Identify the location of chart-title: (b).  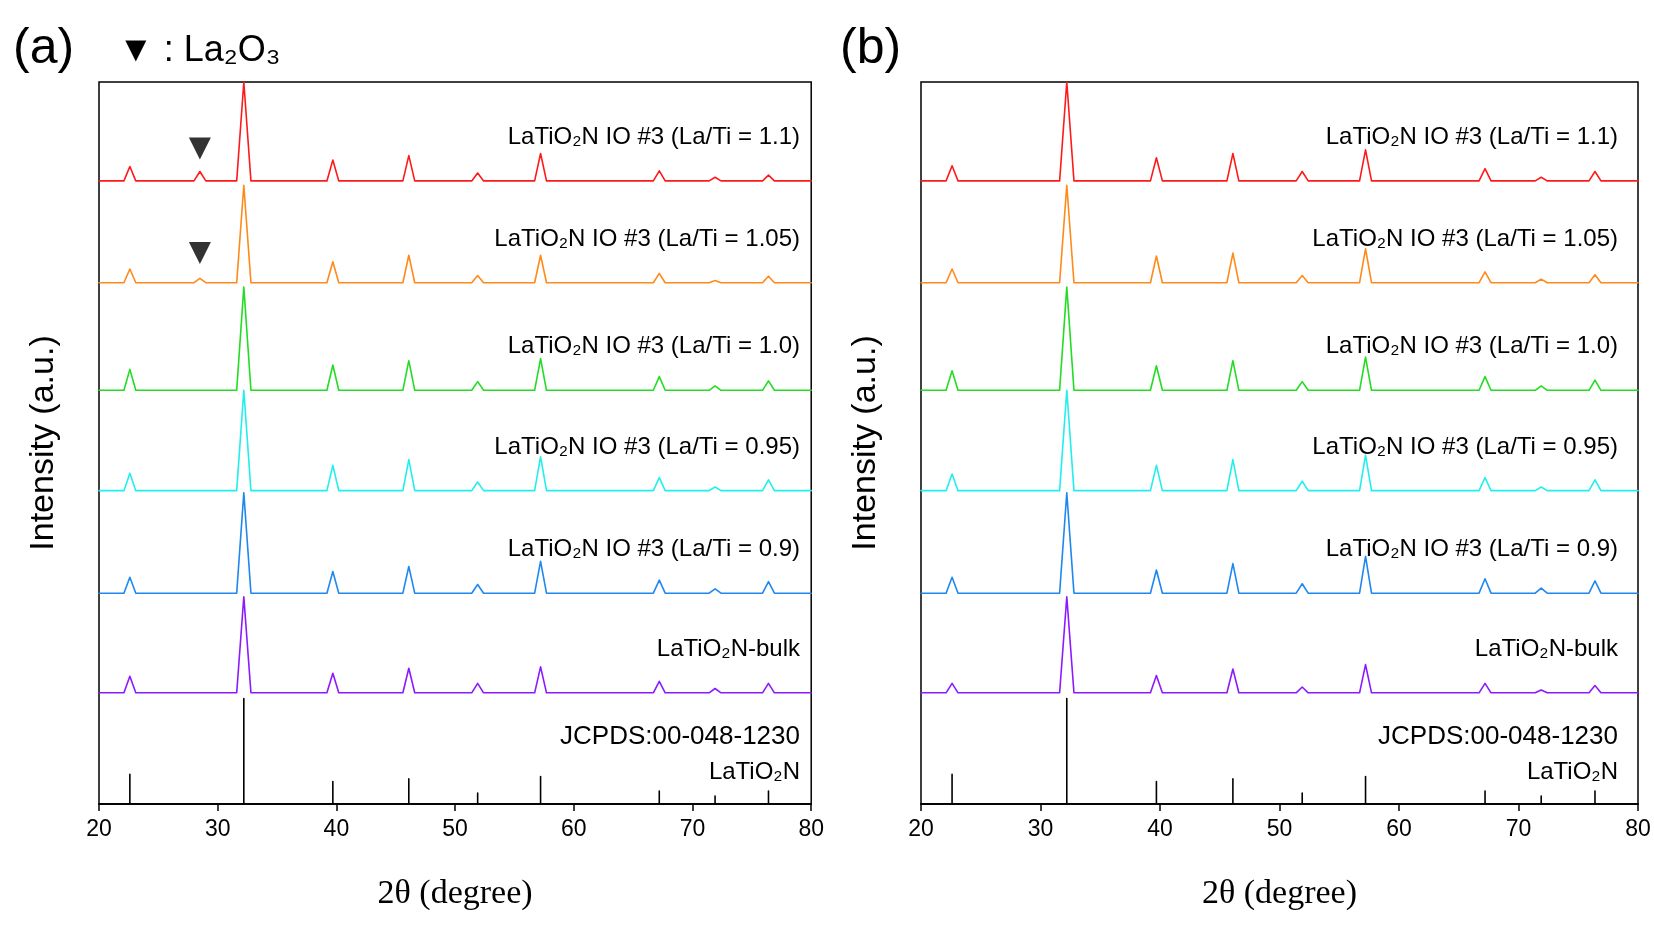
(871, 46).